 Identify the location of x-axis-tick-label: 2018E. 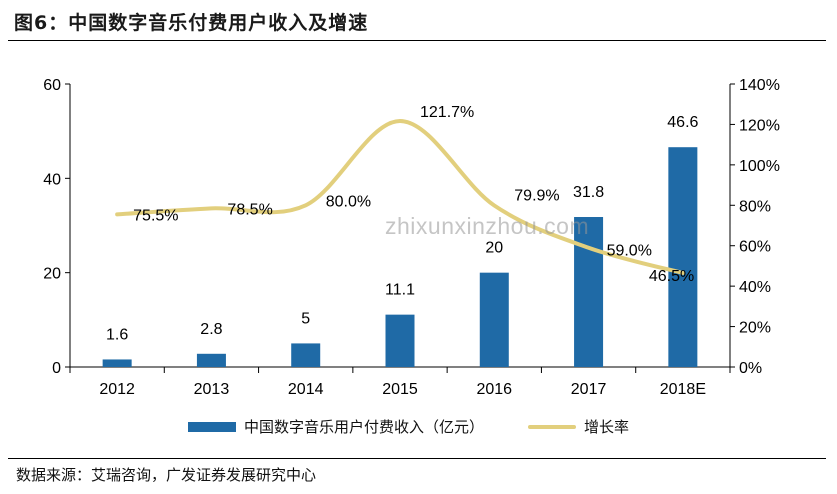
(683, 389).